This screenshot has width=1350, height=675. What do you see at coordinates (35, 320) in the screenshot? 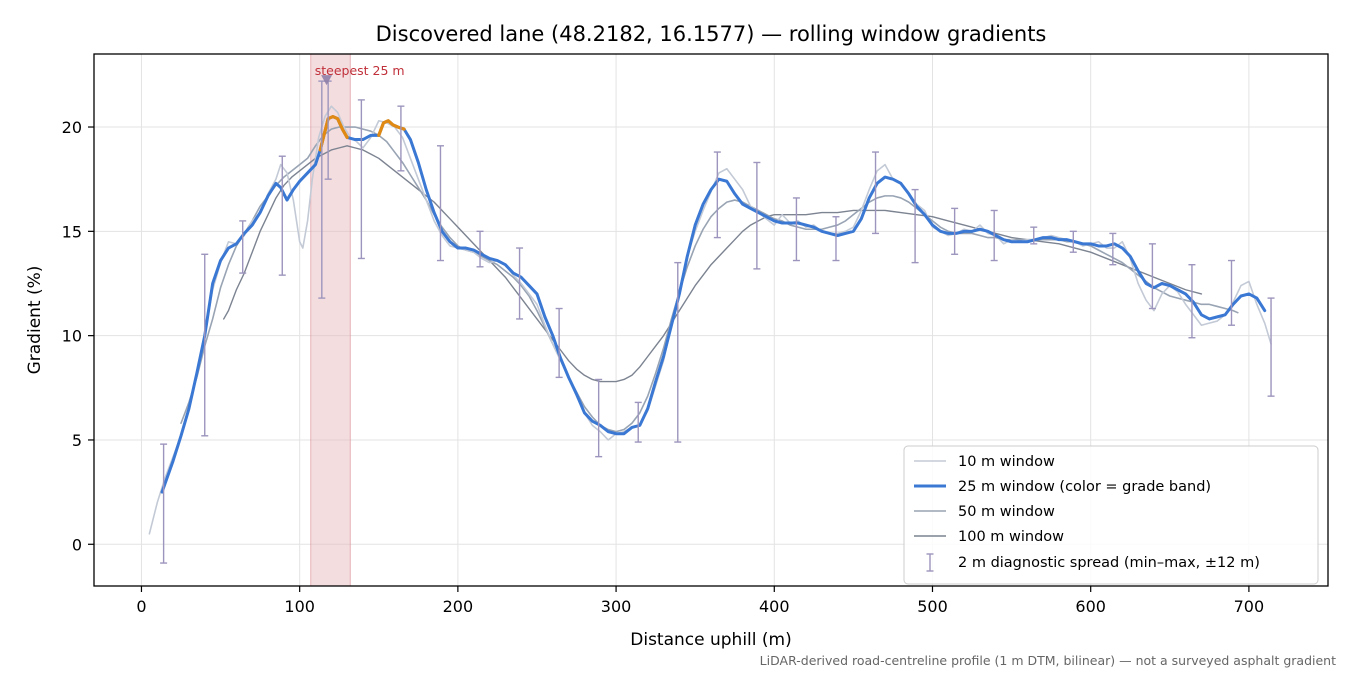
I see `y-axis-label: Gradient (%)` at bounding box center [35, 320].